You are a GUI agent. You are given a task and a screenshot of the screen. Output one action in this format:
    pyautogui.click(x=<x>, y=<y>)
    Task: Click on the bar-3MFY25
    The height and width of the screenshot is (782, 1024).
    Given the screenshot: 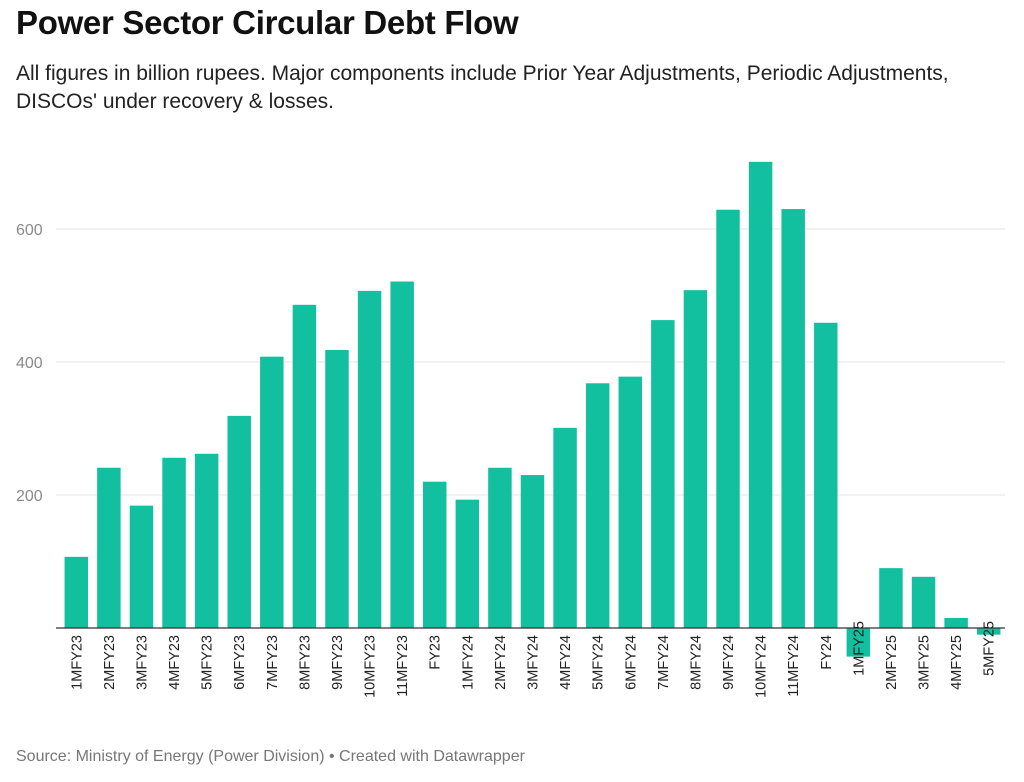 What is the action you would take?
    pyautogui.click(x=923, y=602)
    